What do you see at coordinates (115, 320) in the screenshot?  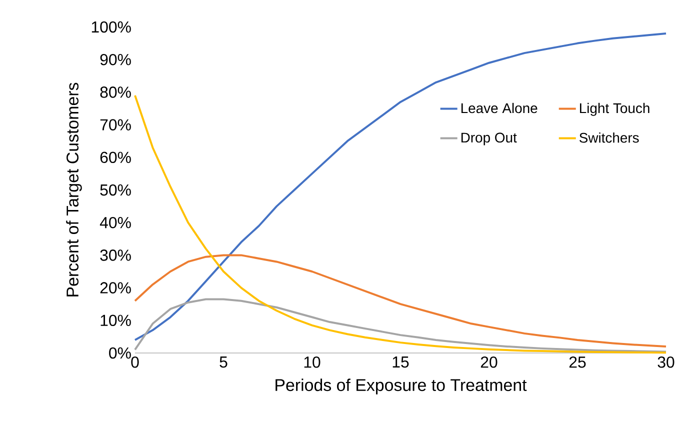 I see `y-tick-label: 10%` at bounding box center [115, 320].